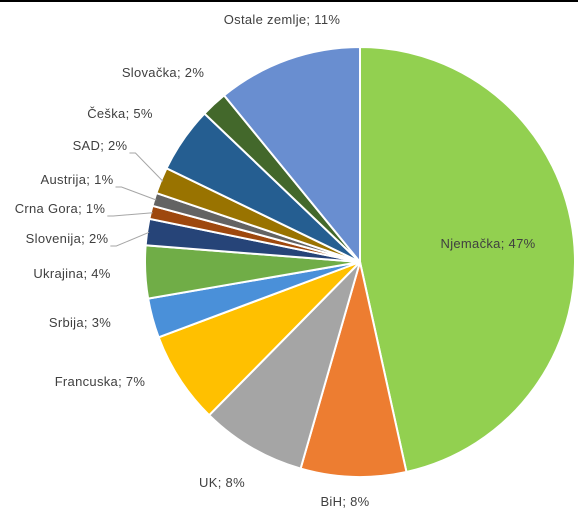 Image resolution: width=578 pixels, height=515 pixels. What do you see at coordinates (471, 243) in the screenshot?
I see `label-category: Njemačka` at bounding box center [471, 243].